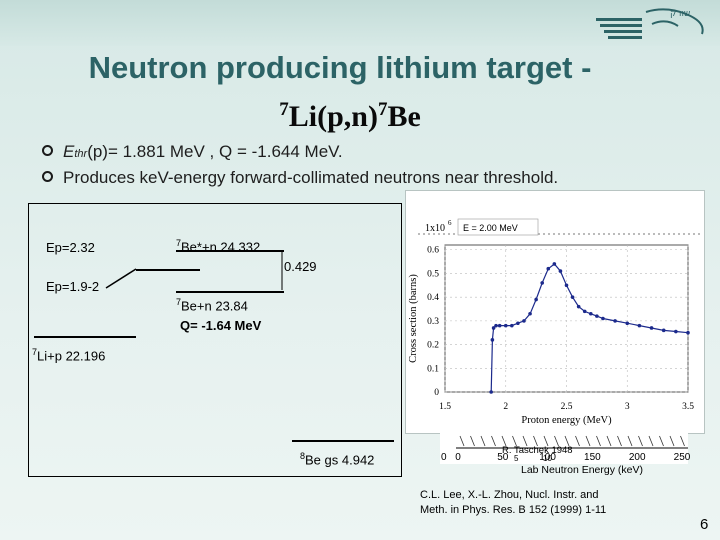 The image size is (720, 540). Describe the element at coordinates (567, 407) in the screenshot. I see `x-tick-label: 2.5` at that location.